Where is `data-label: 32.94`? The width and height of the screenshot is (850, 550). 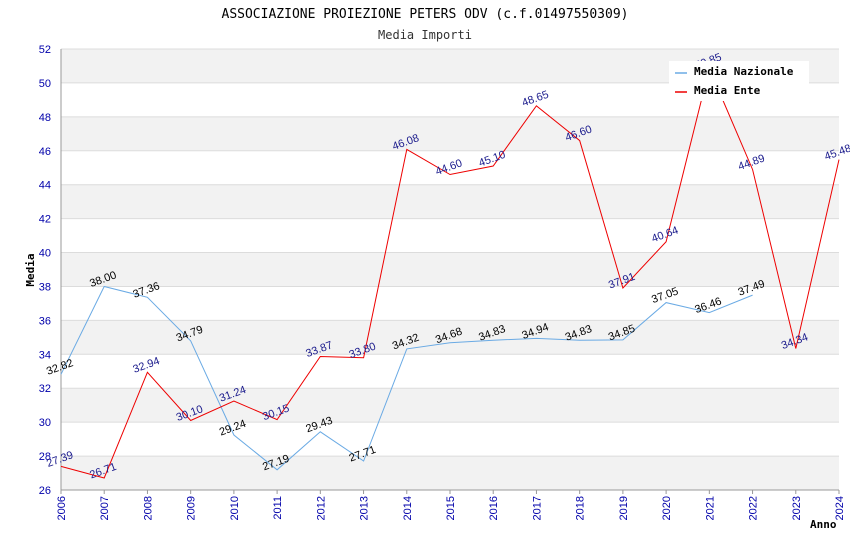 data-label: 32.94 is located at coordinates (146, 365).